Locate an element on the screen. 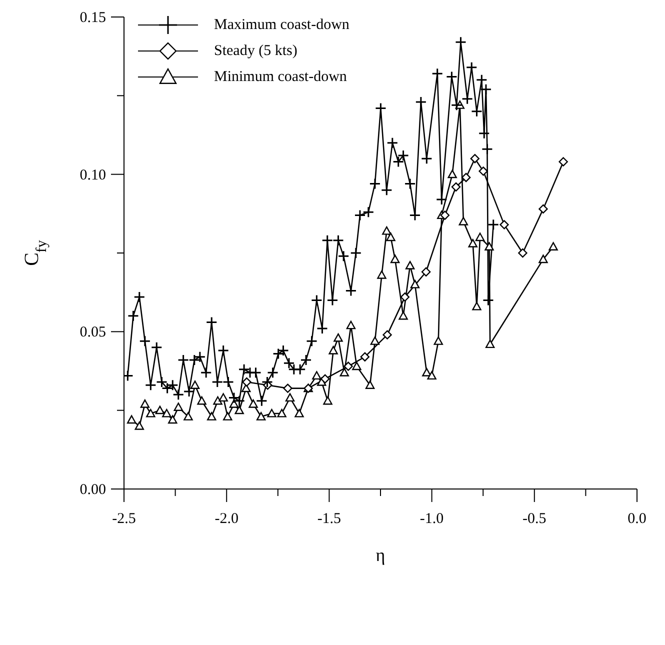 This screenshot has height=645, width=665. x-tick-label: -2.5 is located at coordinates (124, 519).